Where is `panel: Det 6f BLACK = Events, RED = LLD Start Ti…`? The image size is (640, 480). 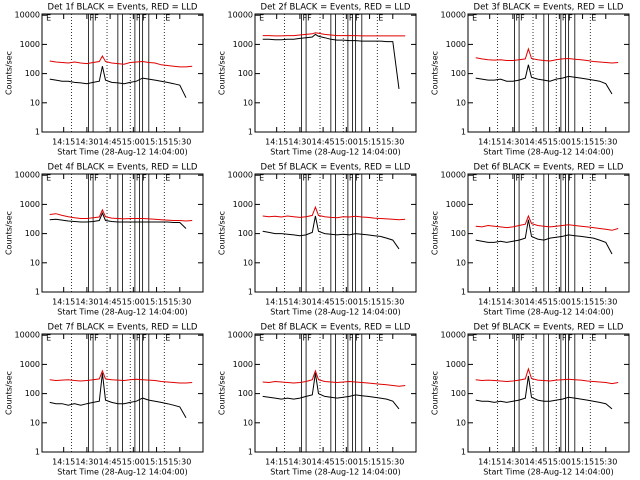 panel: Det 6f BLACK = Events, RED = LLD Start Ti… is located at coordinates (530, 240).